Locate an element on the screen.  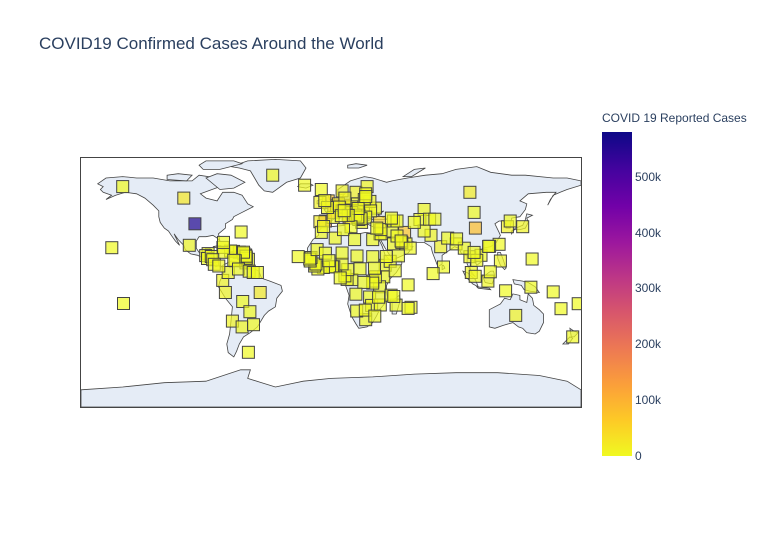
colorbar-tick-label: 200k is located at coordinates (648, 344).